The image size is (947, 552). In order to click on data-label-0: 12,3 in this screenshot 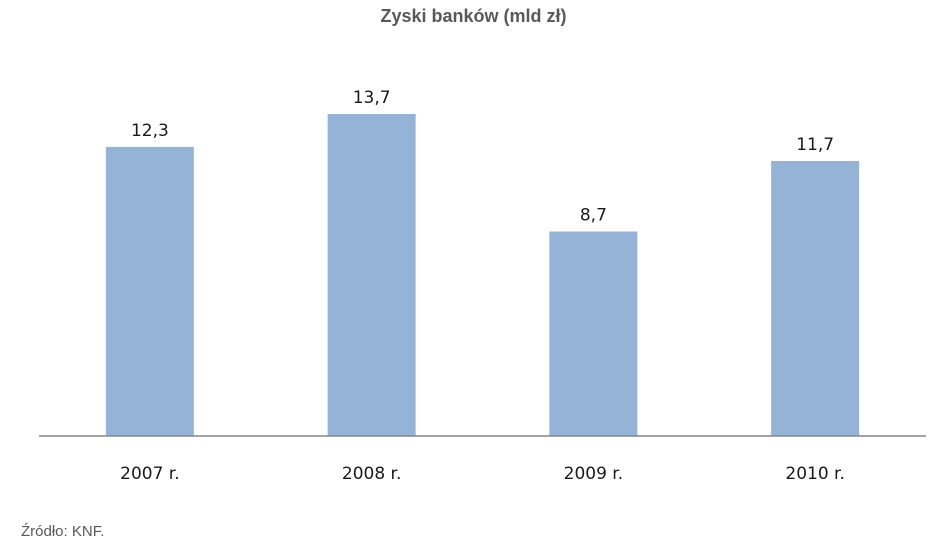, I will do `click(150, 131)`.